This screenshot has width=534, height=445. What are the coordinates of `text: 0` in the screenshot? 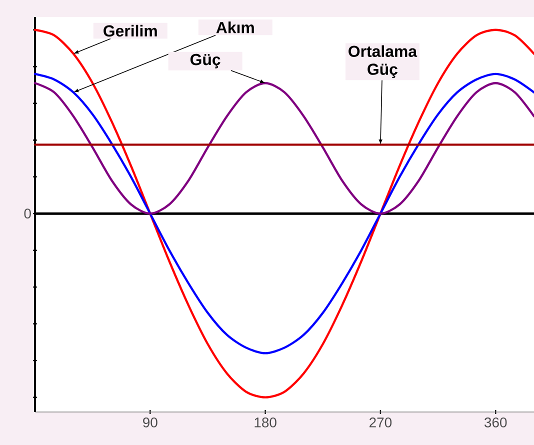 It's located at (27, 213).